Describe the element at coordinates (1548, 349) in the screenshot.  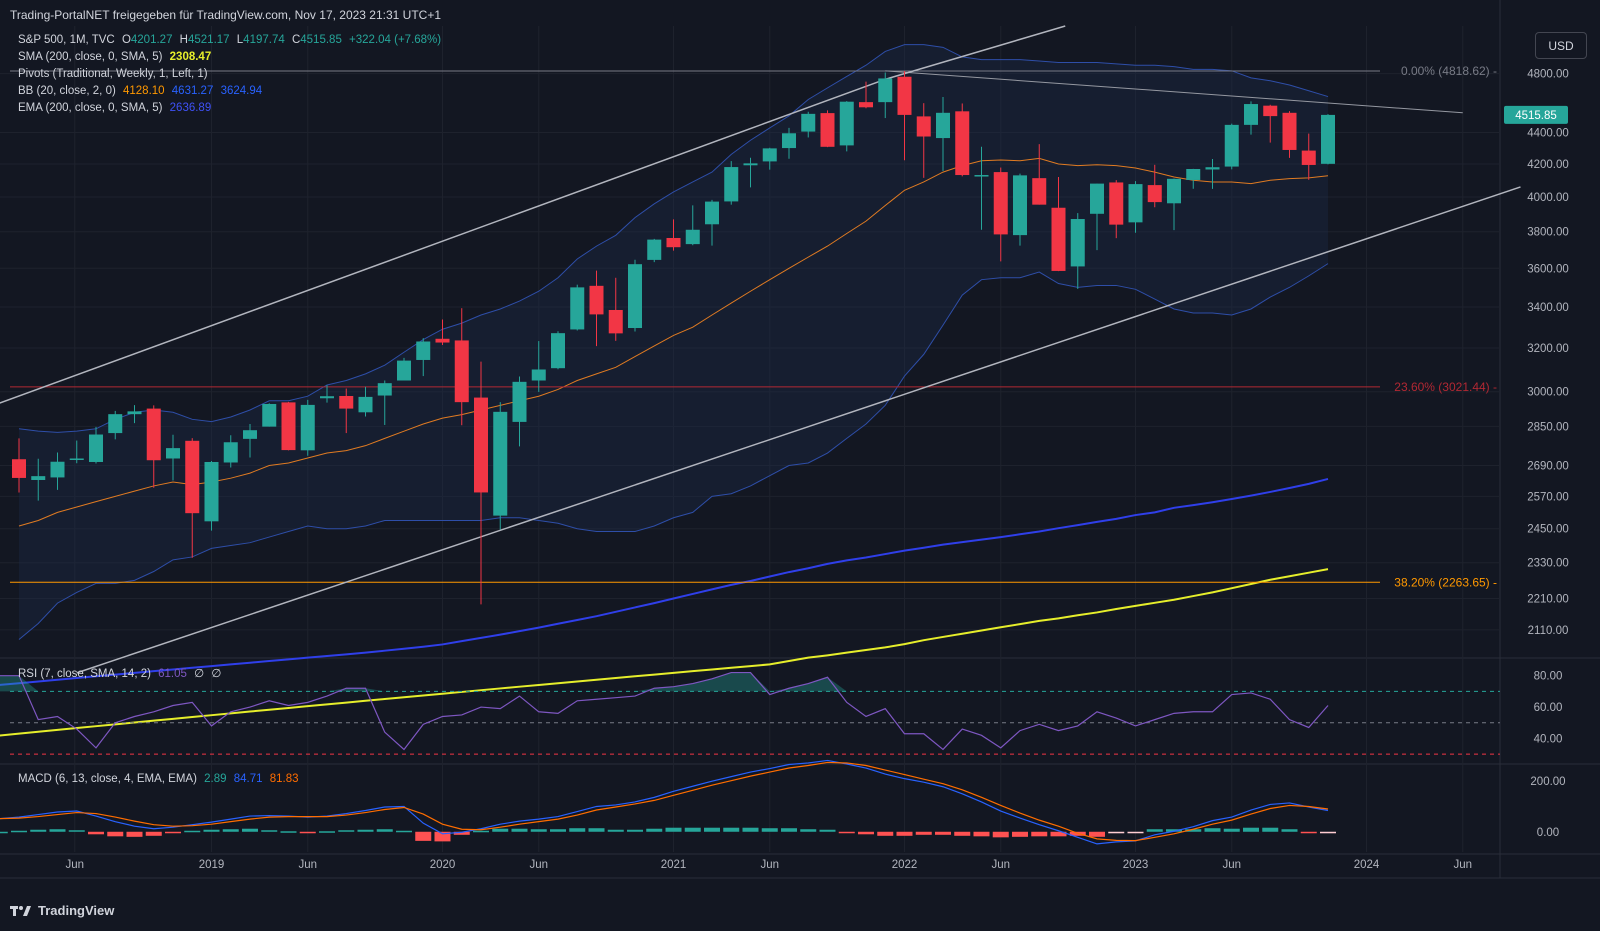
I see `price-tick-label: 3200.00` at that location.